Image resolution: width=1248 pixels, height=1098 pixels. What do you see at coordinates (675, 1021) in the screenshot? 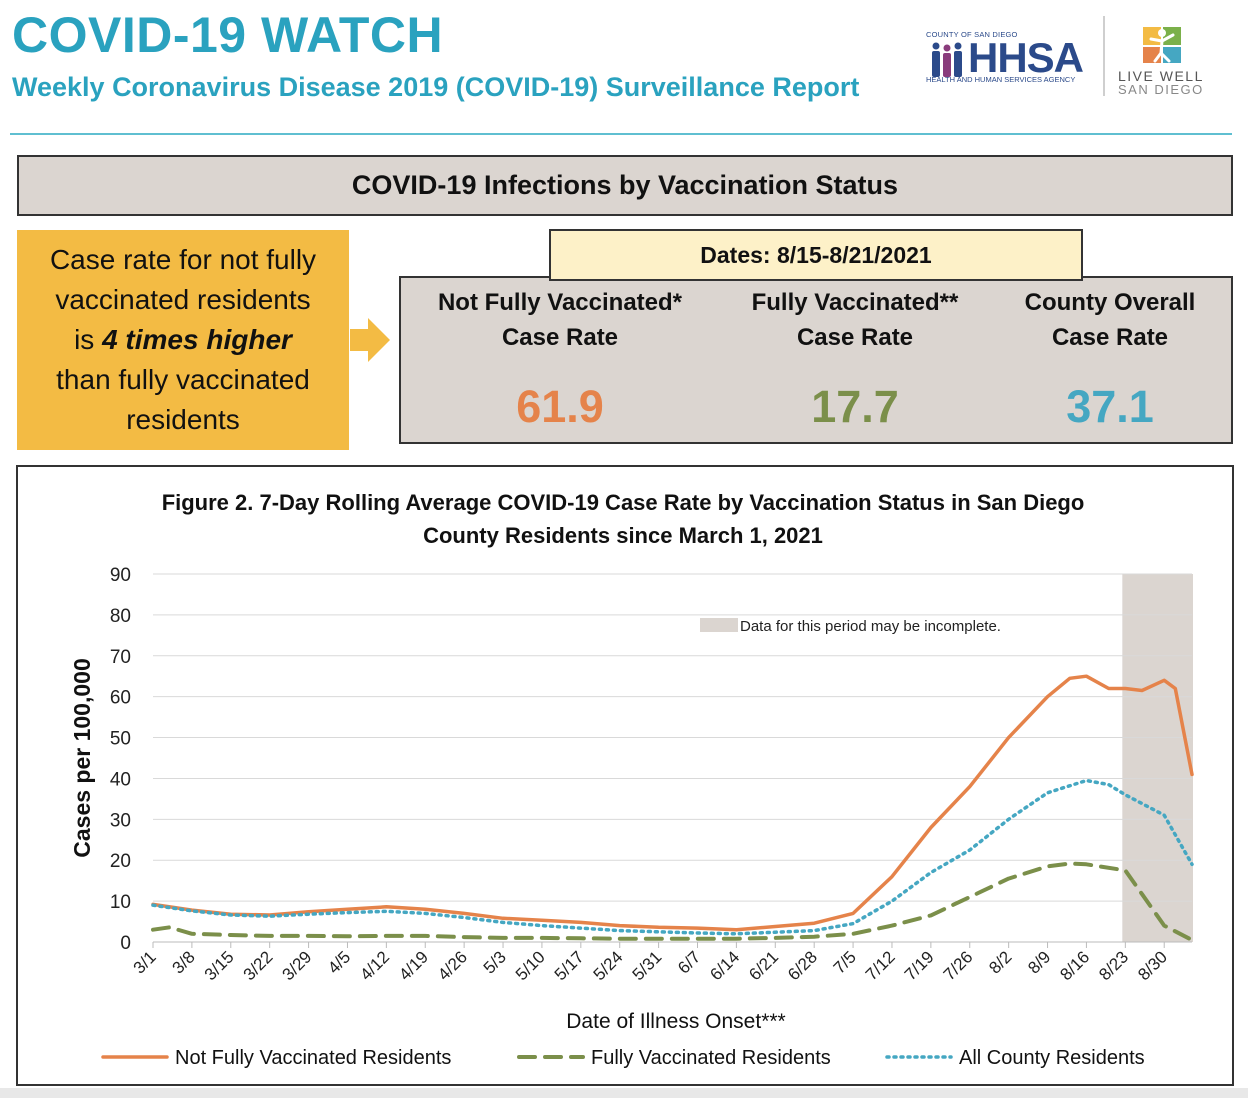
I see `x-axis-title: Date of Illness Onset***` at bounding box center [675, 1021].